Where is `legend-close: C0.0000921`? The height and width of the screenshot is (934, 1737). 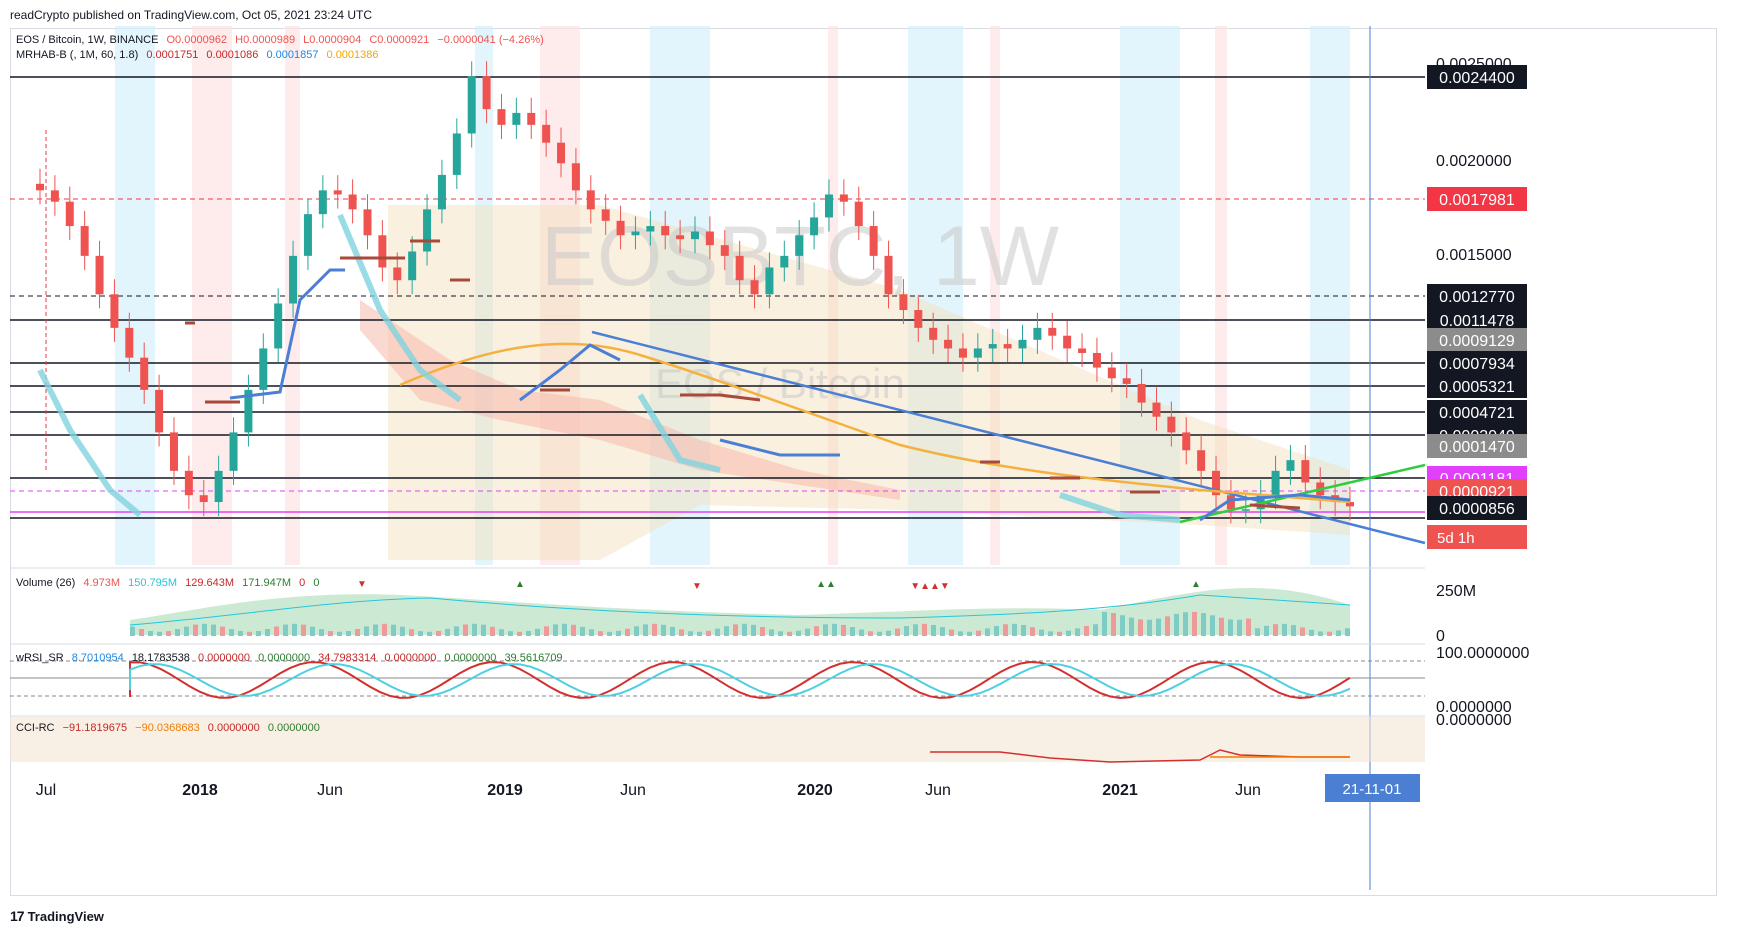 legend-close: C0.0000921 is located at coordinates (399, 40).